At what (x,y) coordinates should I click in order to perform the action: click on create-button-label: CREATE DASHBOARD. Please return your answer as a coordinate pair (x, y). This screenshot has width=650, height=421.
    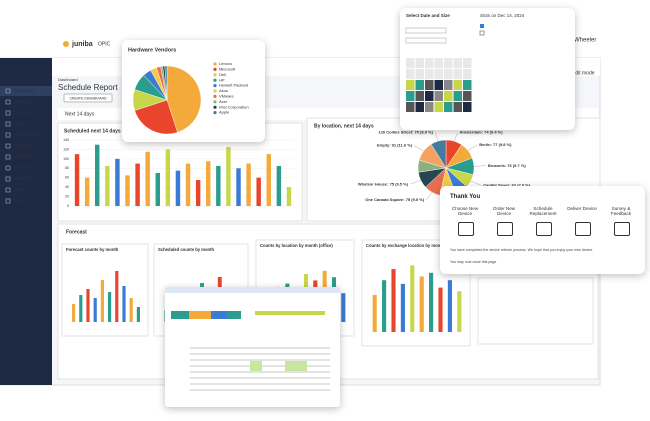
    Looking at the image, I should click on (88, 98).